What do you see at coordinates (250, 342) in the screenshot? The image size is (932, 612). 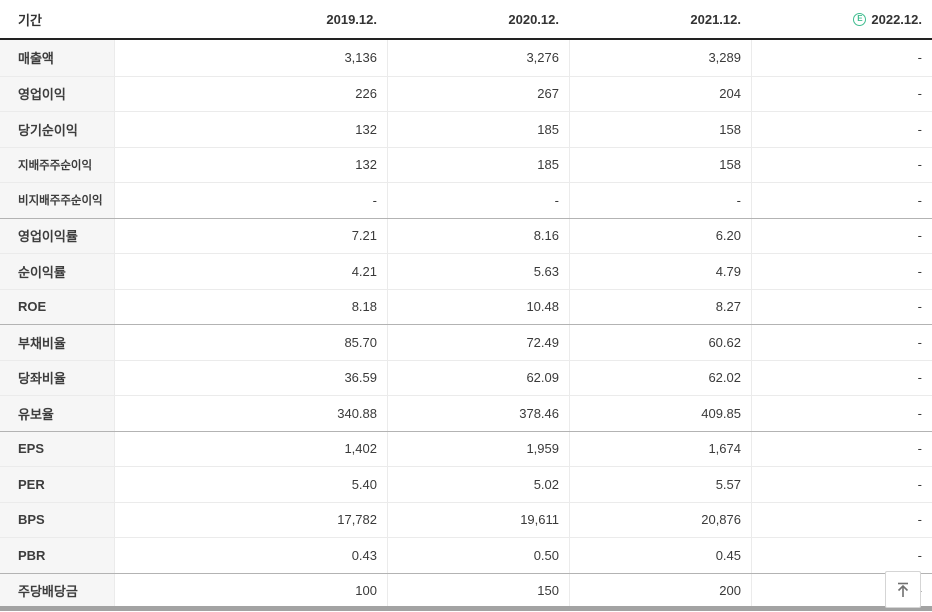 I see `value-cell: 85.70` at bounding box center [250, 342].